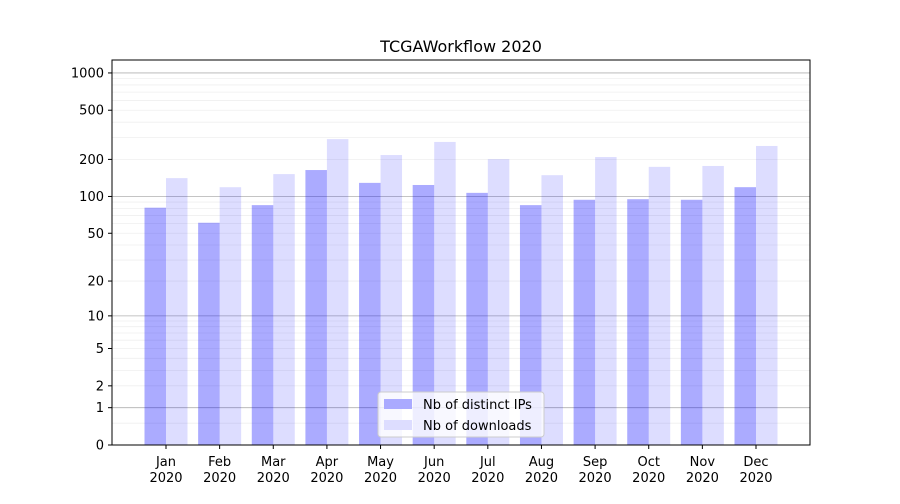 The width and height of the screenshot is (900, 504). Describe the element at coordinates (487, 470) in the screenshot. I see `x-tick-label: Jul 2020` at that location.